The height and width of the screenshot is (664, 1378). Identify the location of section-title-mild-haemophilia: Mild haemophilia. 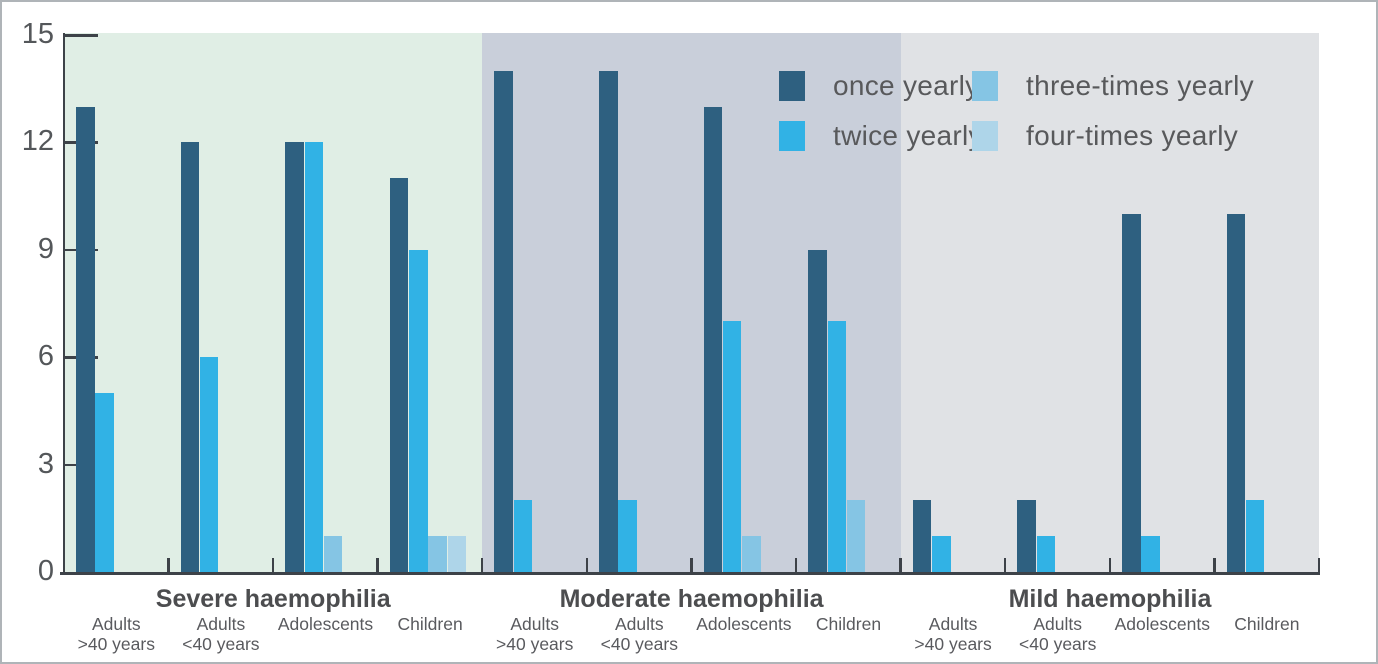
(1110, 599).